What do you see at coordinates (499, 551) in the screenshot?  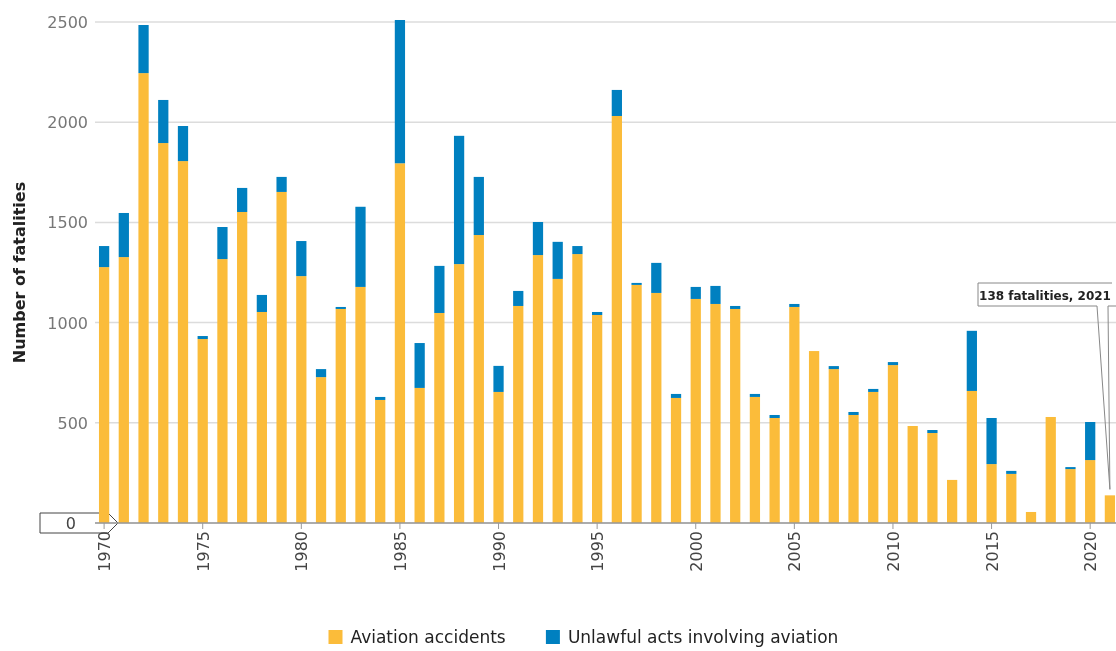 I see `x-tick-label: 1990` at bounding box center [499, 551].